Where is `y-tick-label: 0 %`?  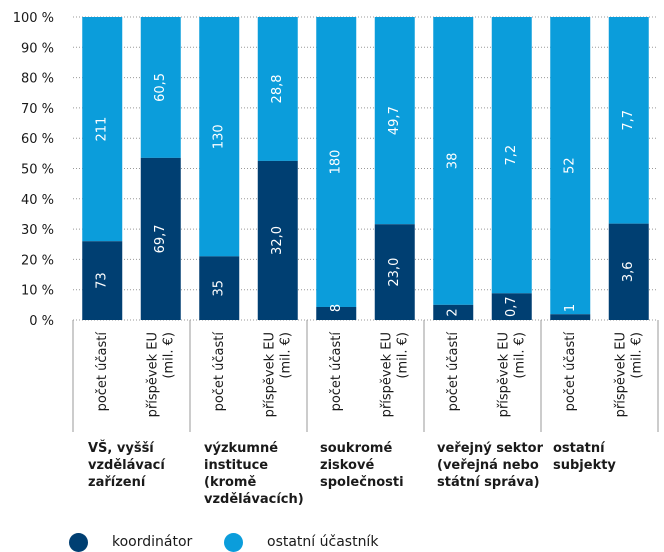
y-tick-label: 0 % is located at coordinates (41, 321).